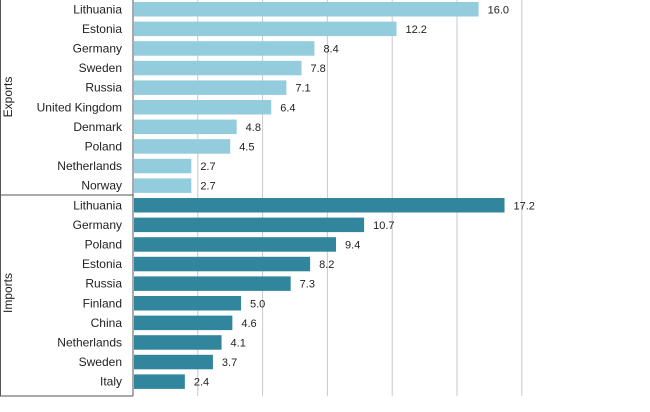  What do you see at coordinates (201, 383) in the screenshot?
I see `value-label: 2.4` at bounding box center [201, 383].